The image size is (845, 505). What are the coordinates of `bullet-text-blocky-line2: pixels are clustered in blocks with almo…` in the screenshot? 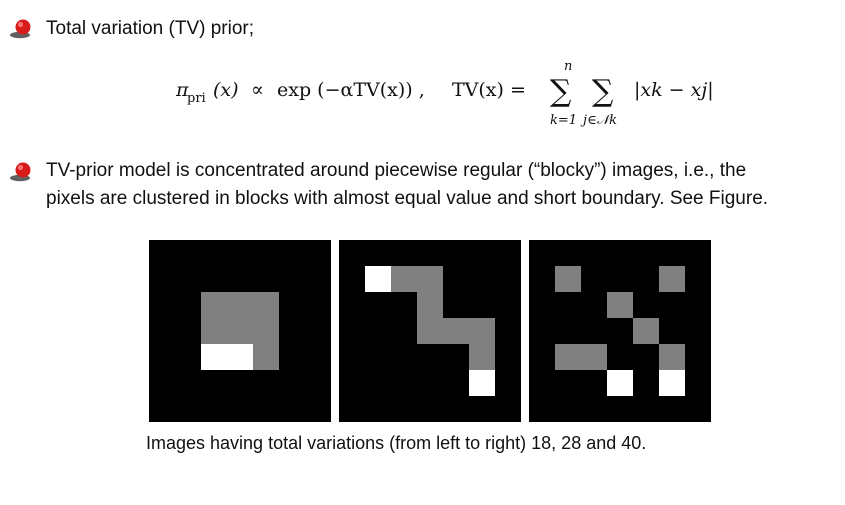 It's located at (407, 198).